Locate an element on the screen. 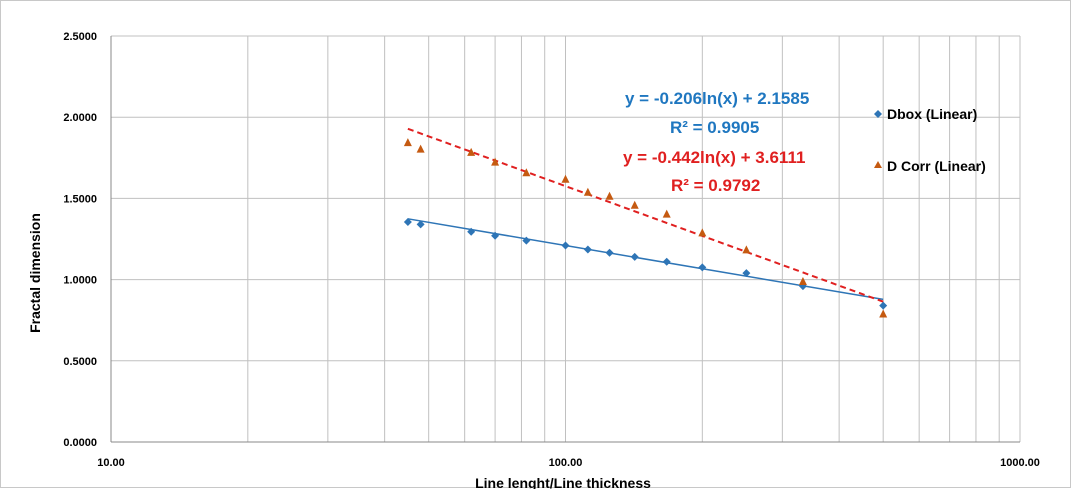  dcorr-equation: y = -0.442ln(x) + 3.6111 is located at coordinates (714, 157).